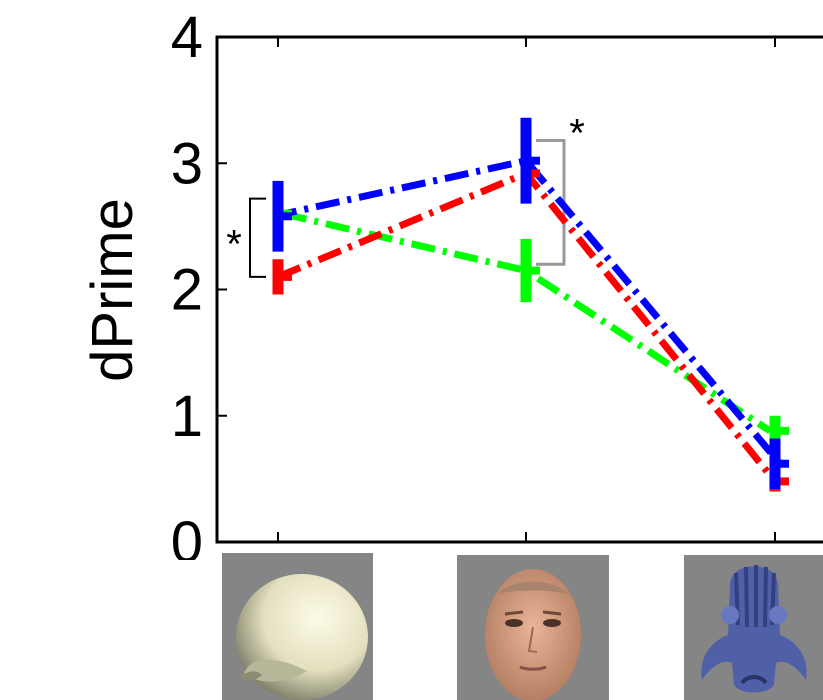 The height and width of the screenshot is (700, 823). I want to click on y-tick-label: 3, so click(187, 163).